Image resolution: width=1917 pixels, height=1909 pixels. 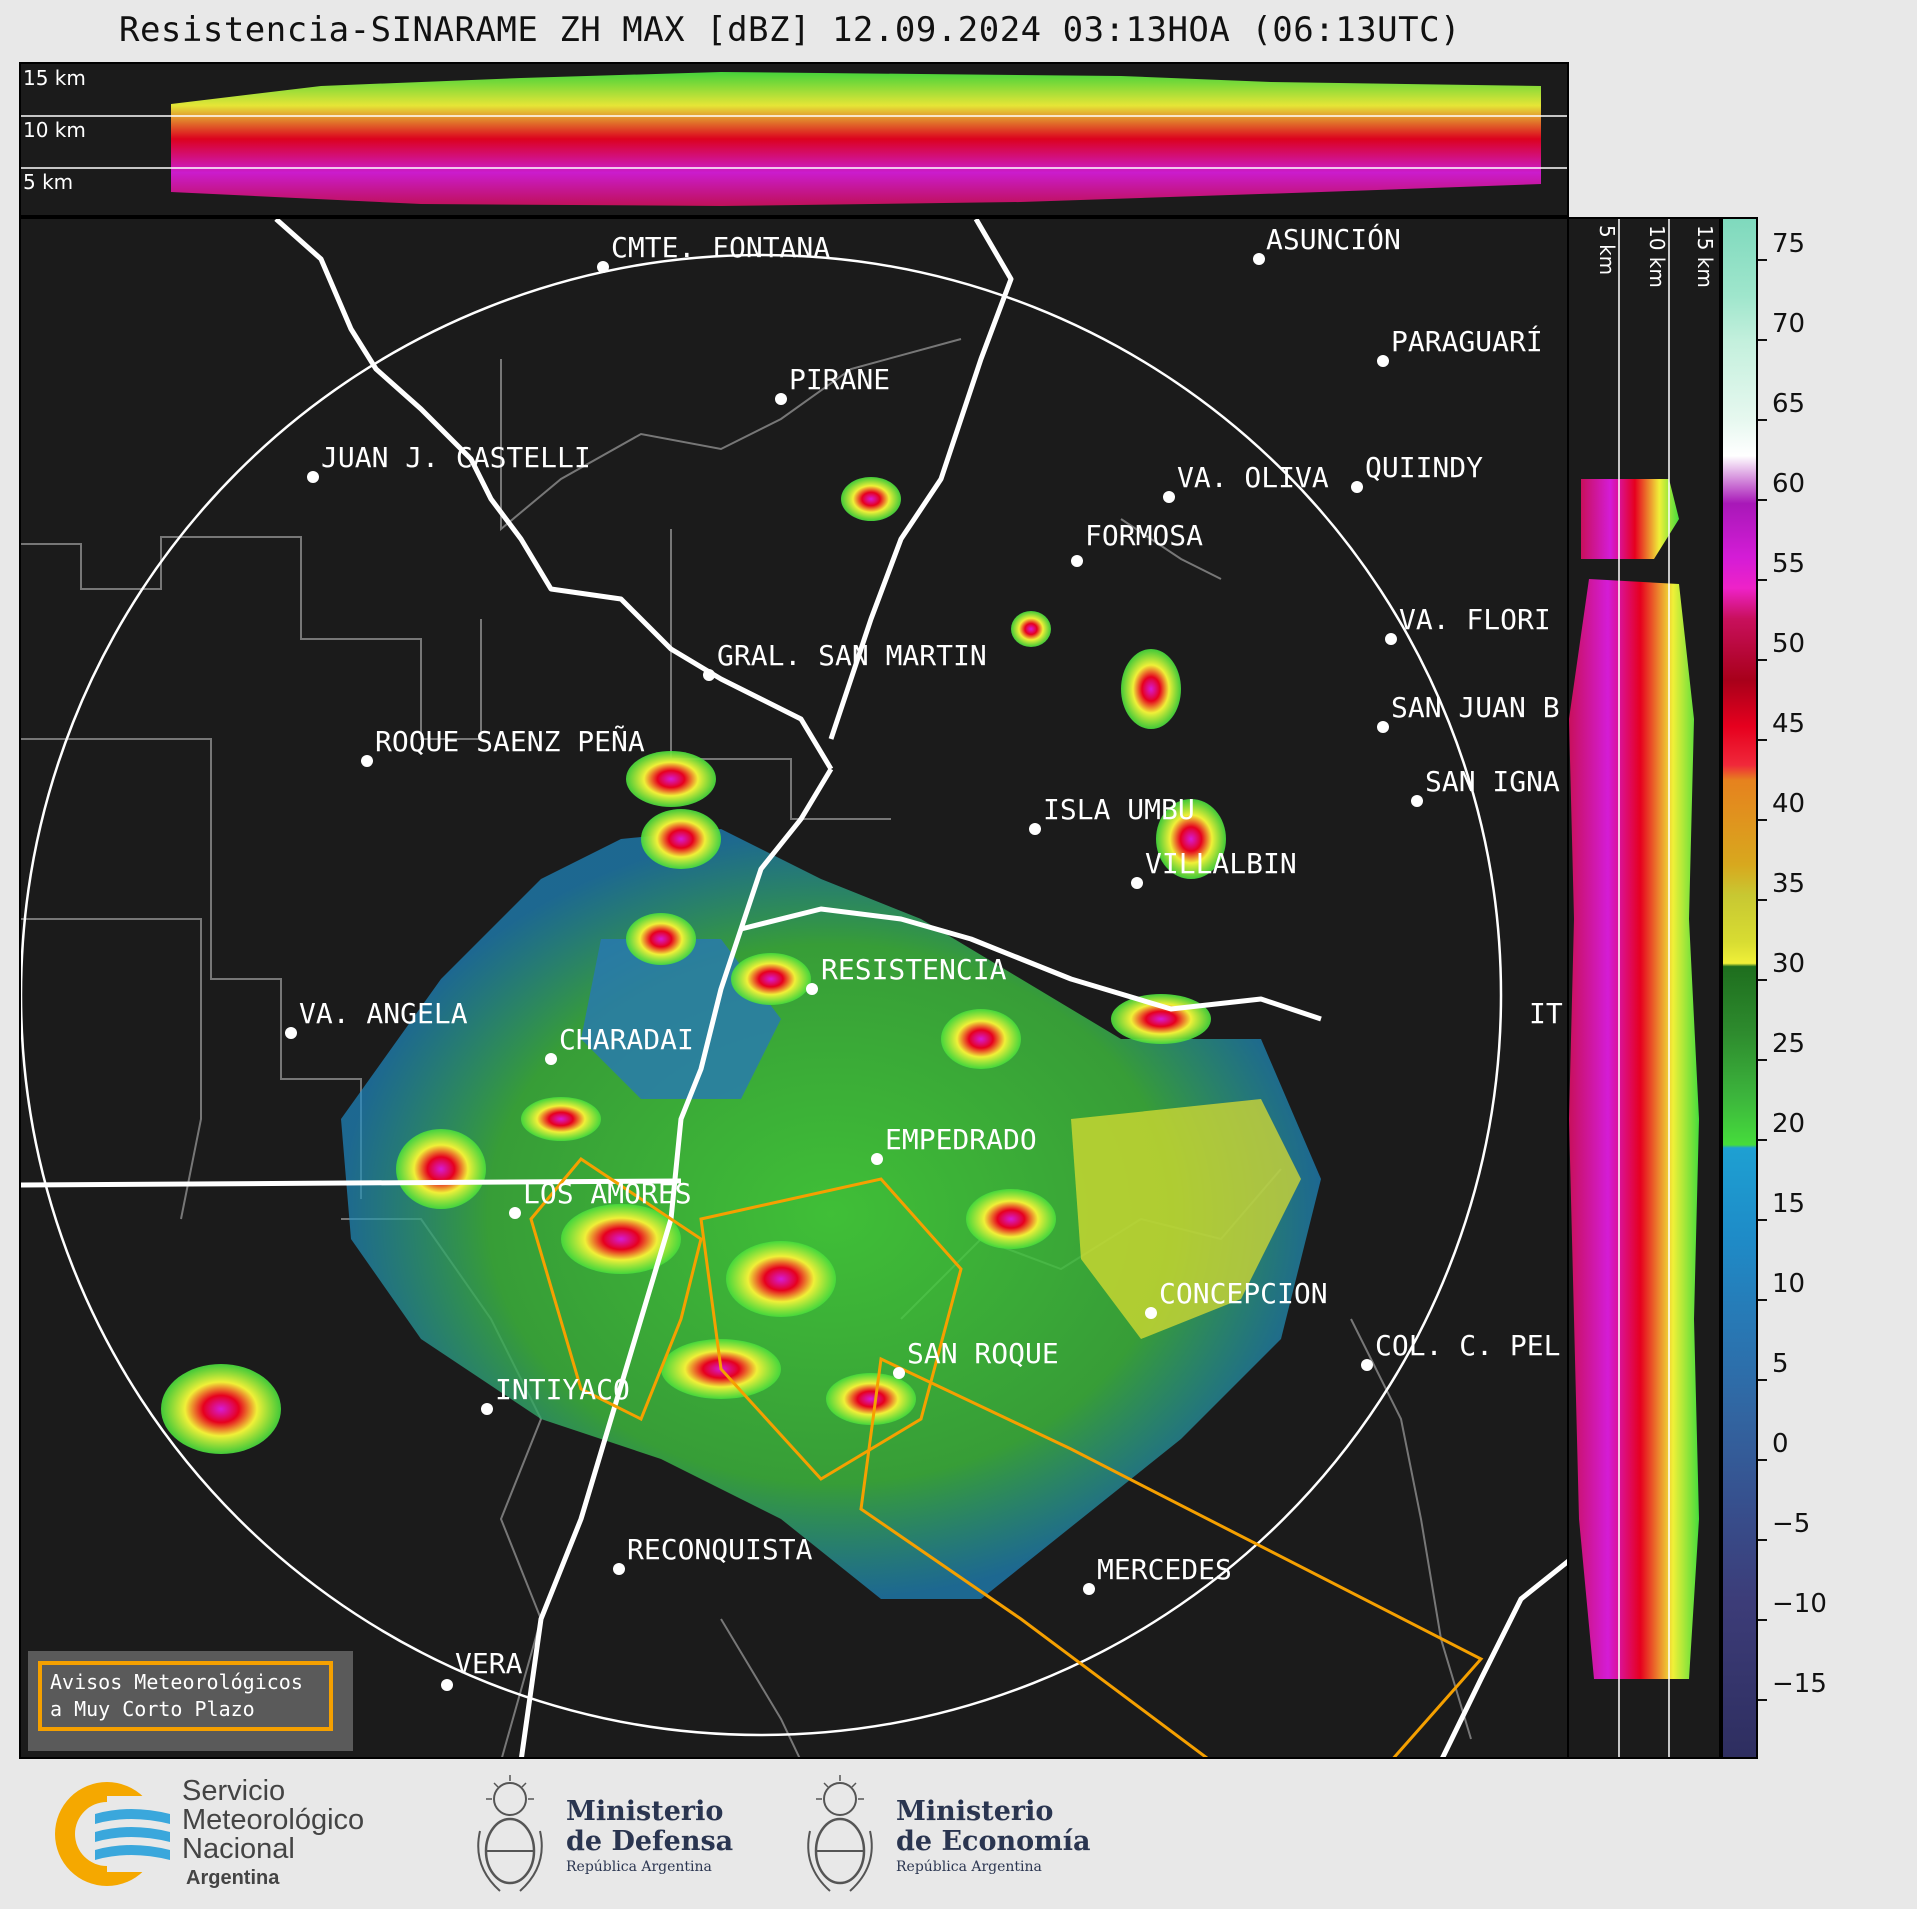 I want to click on city-label: VA. OLIVA, so click(x=1253, y=477).